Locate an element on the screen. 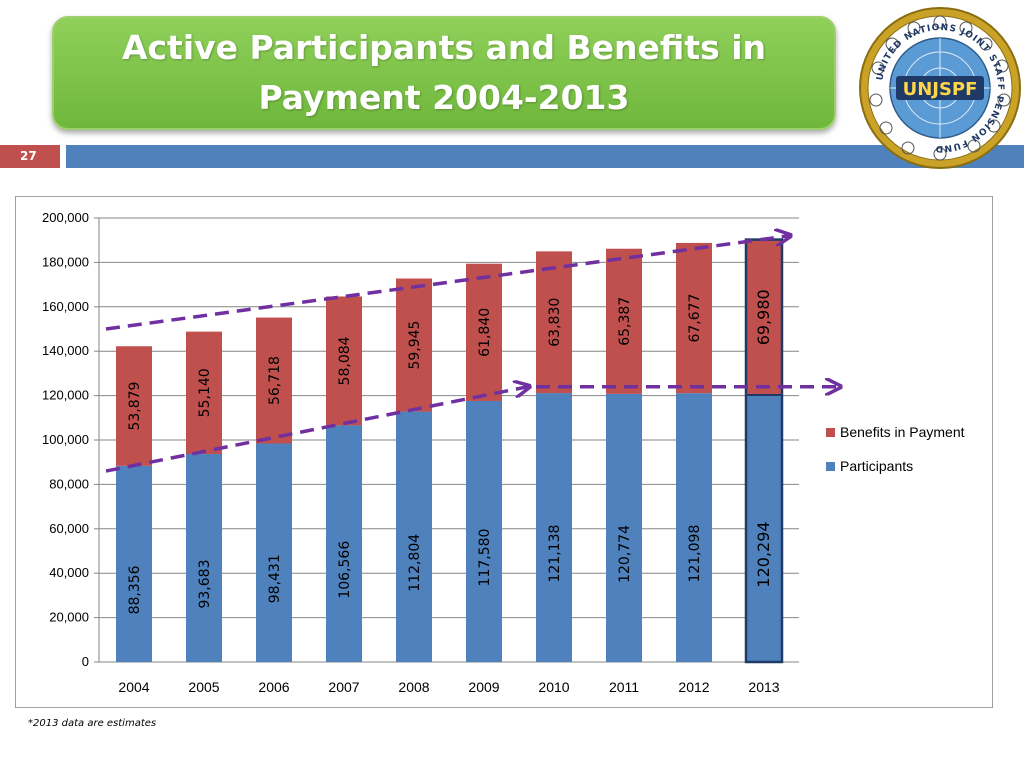 Image resolution: width=1024 pixels, height=768 pixels. legend-label-benefits: Benefits in Payment is located at coordinates (902, 432).